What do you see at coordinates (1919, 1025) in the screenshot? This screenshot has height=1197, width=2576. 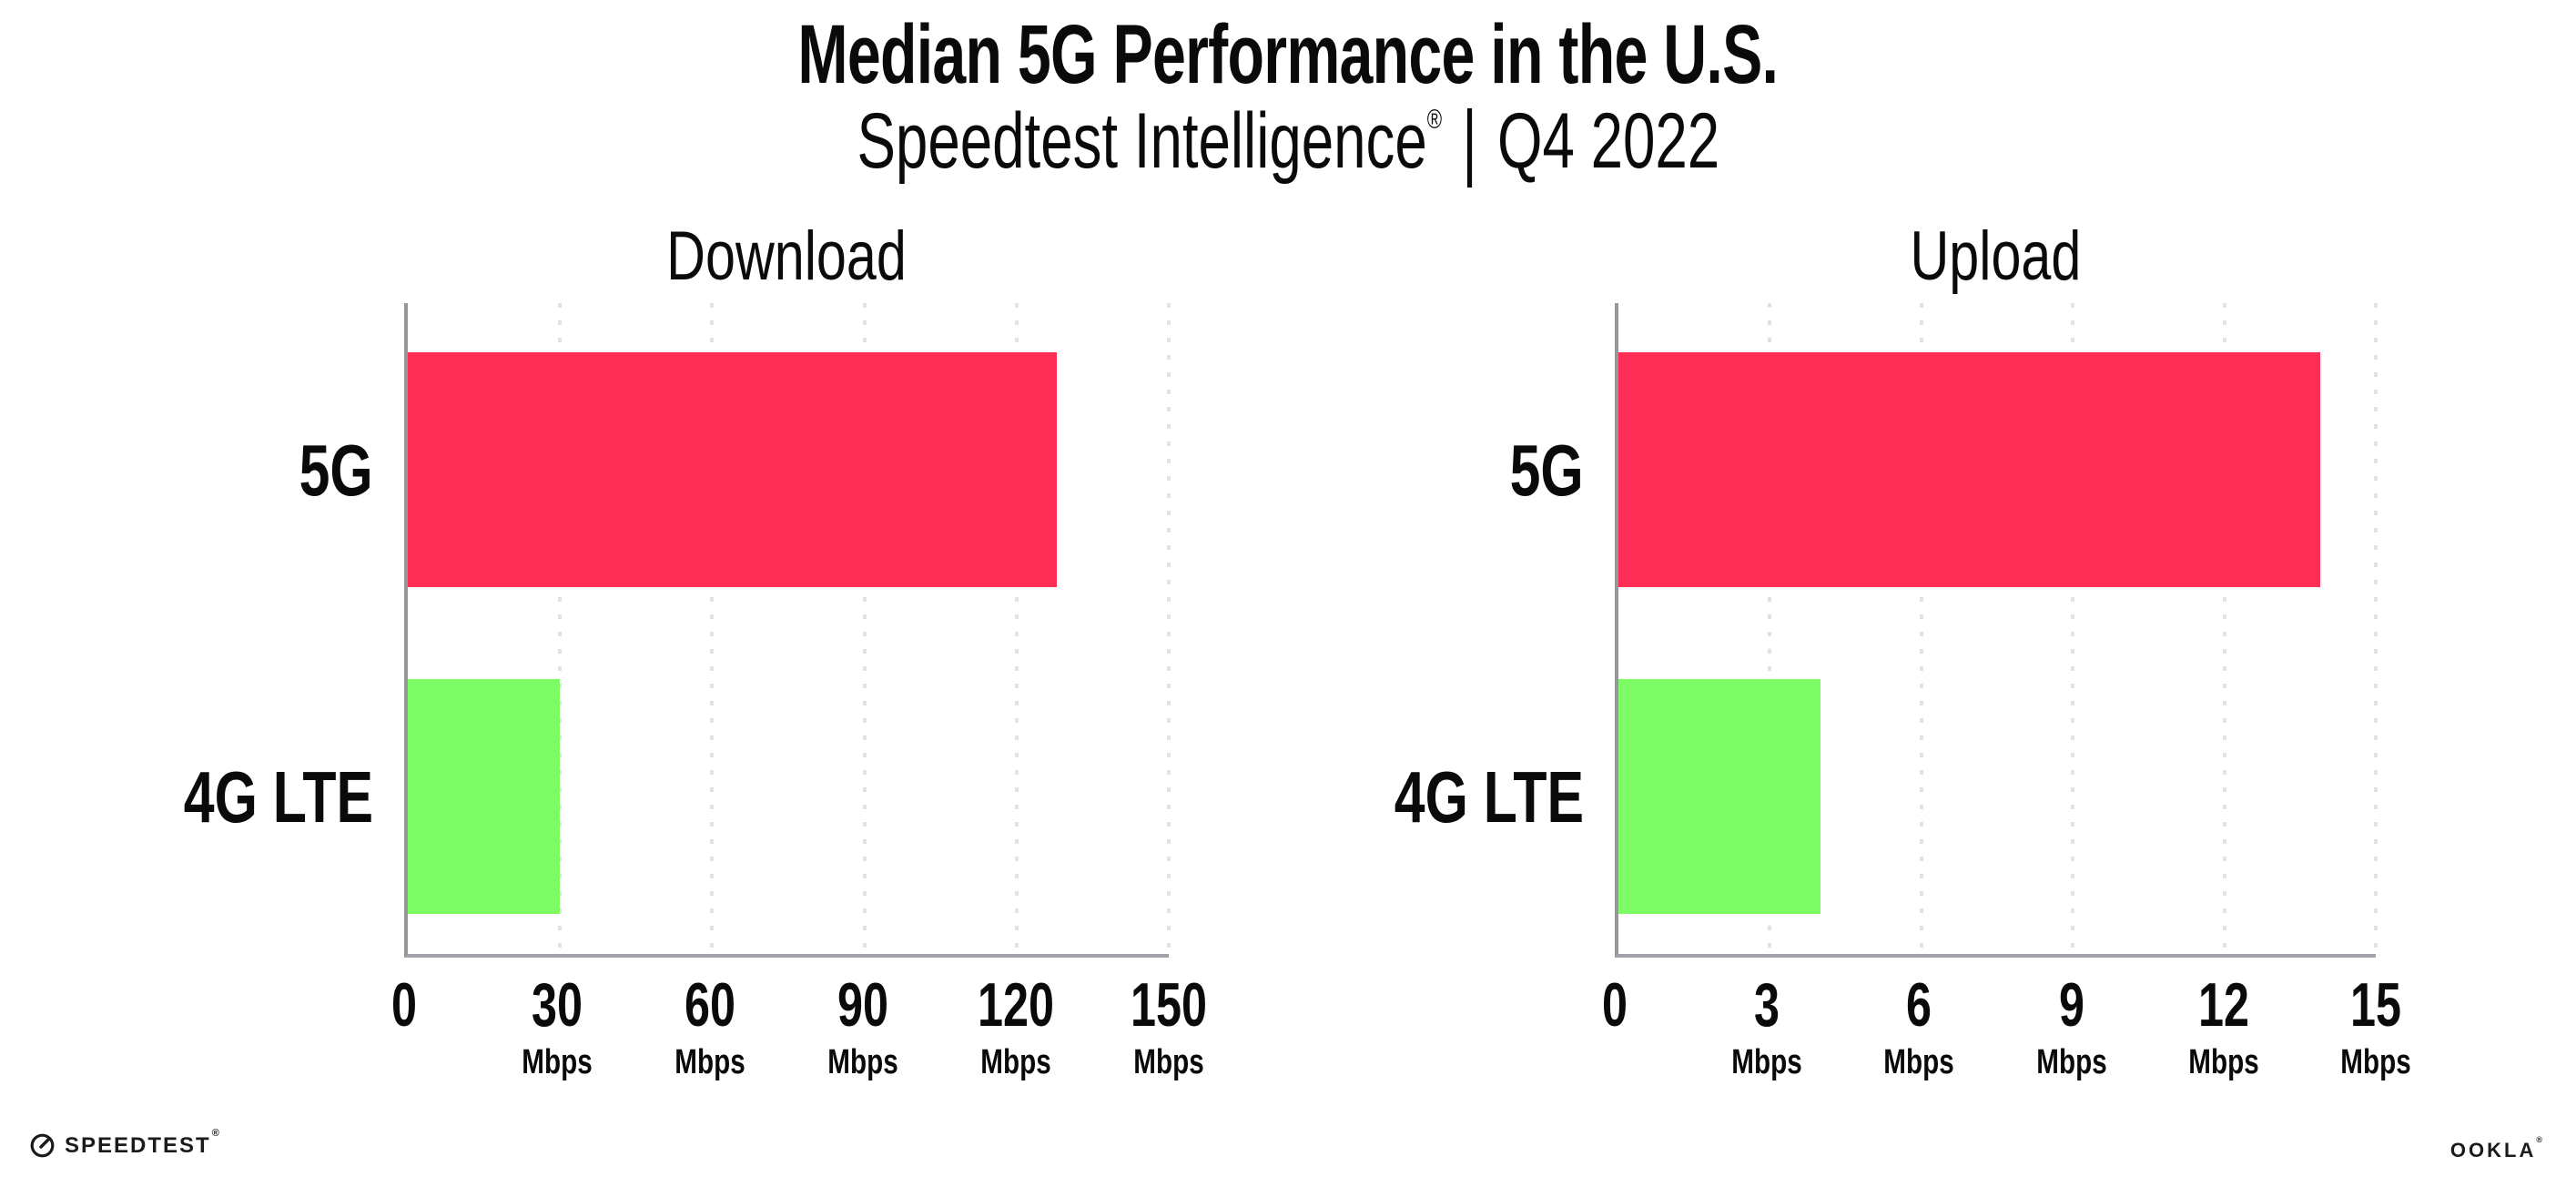 I see `x-tick-label-6: 6 Mbps` at bounding box center [1919, 1025].